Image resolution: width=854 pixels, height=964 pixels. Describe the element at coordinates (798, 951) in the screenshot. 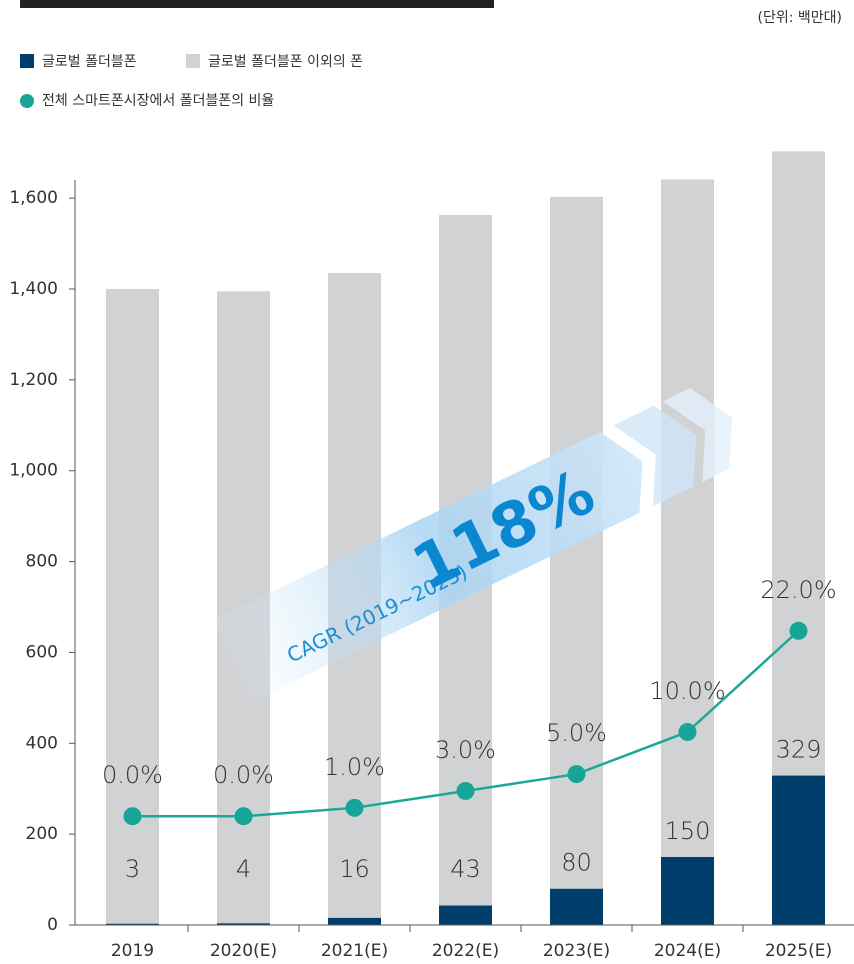

I see `x-tick-label: 2025(E)` at that location.